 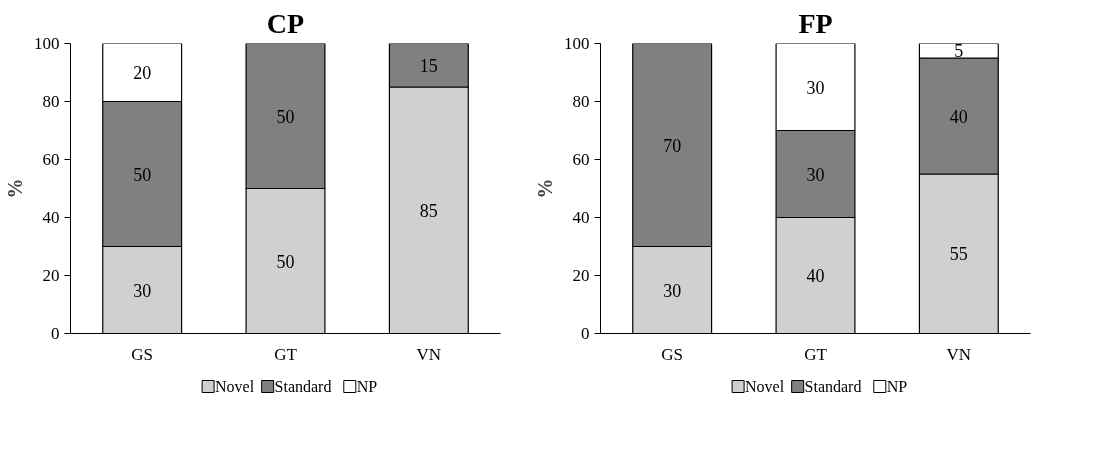 What do you see at coordinates (672, 145) in the screenshot?
I see `data-label: 70` at bounding box center [672, 145].